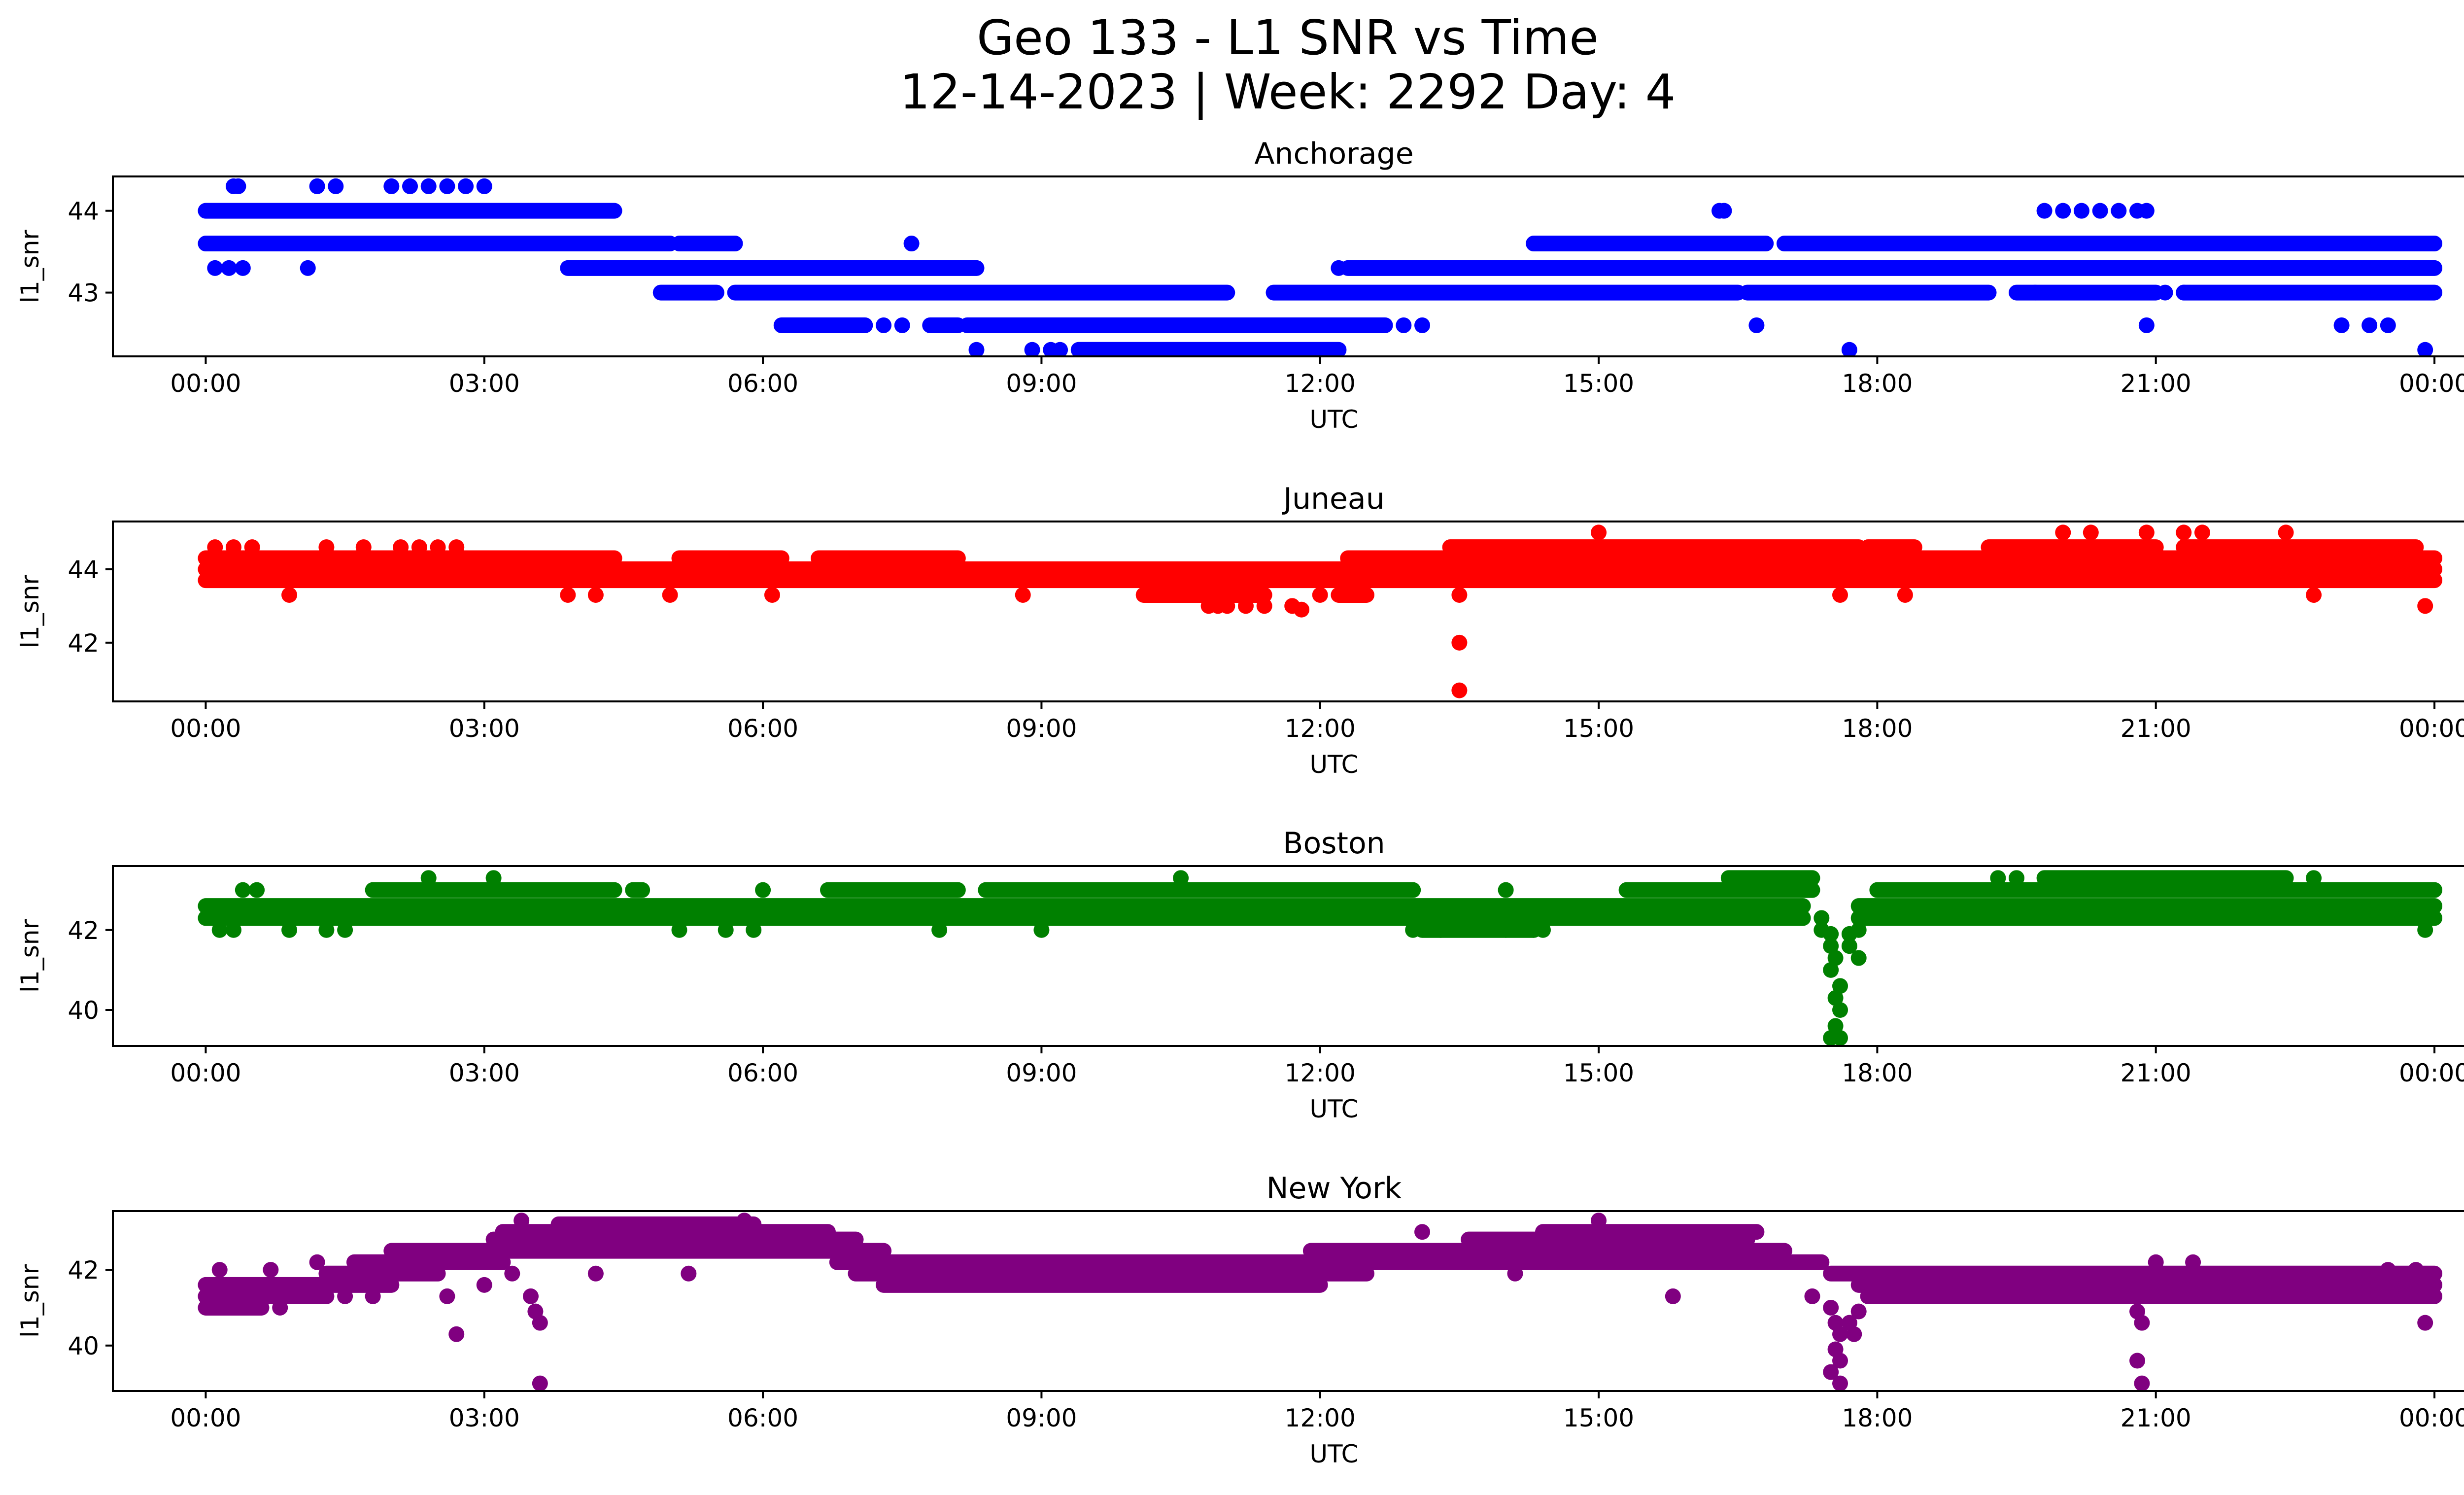 The height and width of the screenshot is (1495, 2464). What do you see at coordinates (1287, 92) in the screenshot?
I see `figure-title-line2: 12-14-2023 | Week: 2292 Day: 4` at bounding box center [1287, 92].